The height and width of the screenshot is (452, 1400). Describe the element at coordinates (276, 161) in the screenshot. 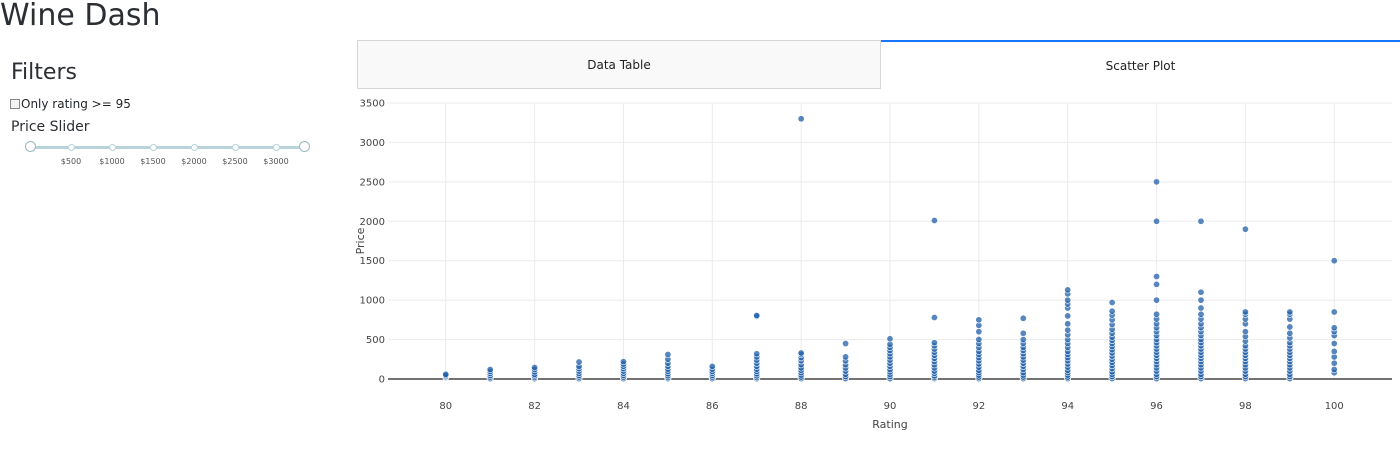

I see `price-slider-mark: $3000` at that location.